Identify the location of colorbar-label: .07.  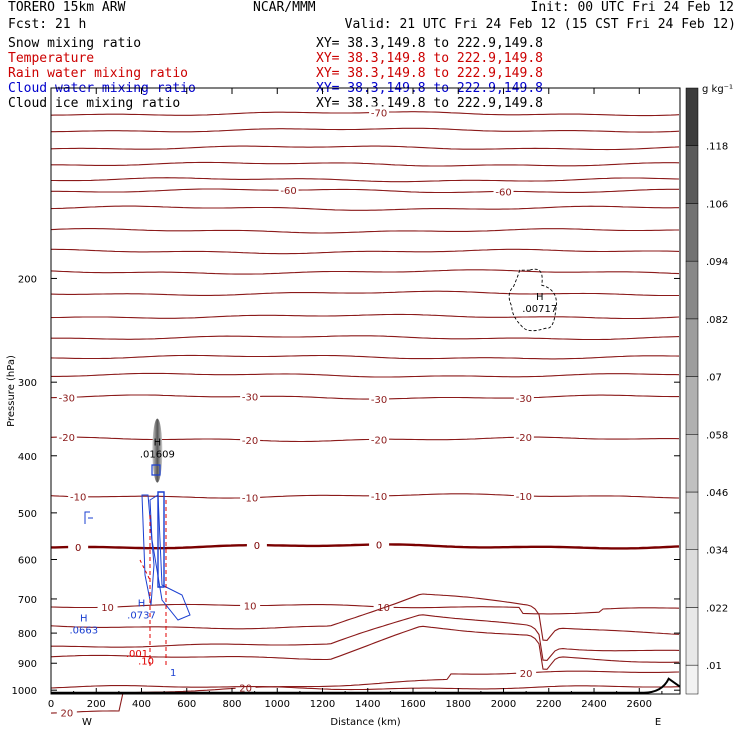
(714, 378).